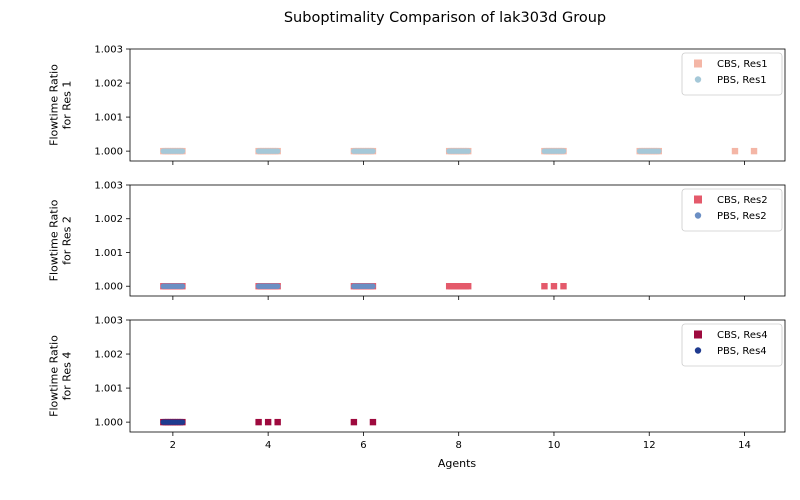 This screenshot has height=500, width=800. I want to click on x-tick-label: 6, so click(363, 445).